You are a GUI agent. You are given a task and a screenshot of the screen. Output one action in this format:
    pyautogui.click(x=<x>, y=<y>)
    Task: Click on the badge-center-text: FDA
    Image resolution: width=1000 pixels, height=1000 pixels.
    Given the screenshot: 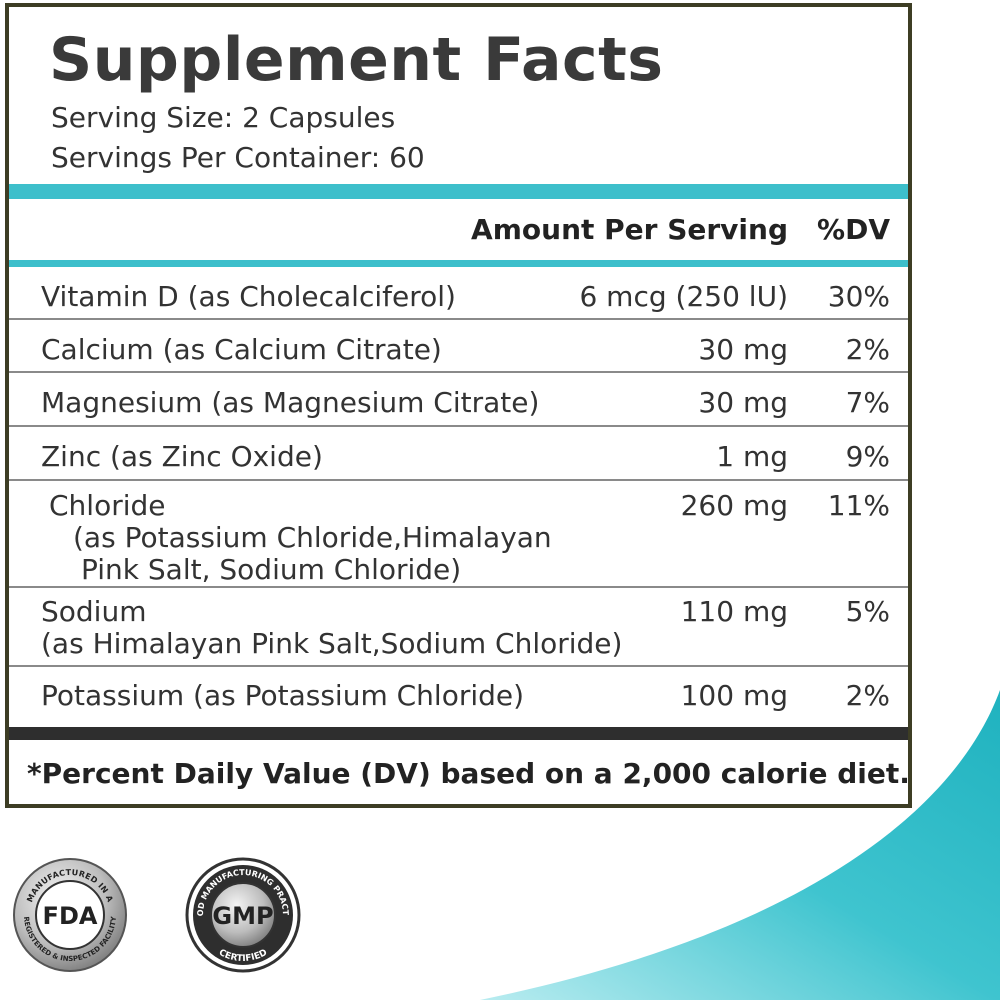 What is the action you would take?
    pyautogui.click(x=70, y=916)
    